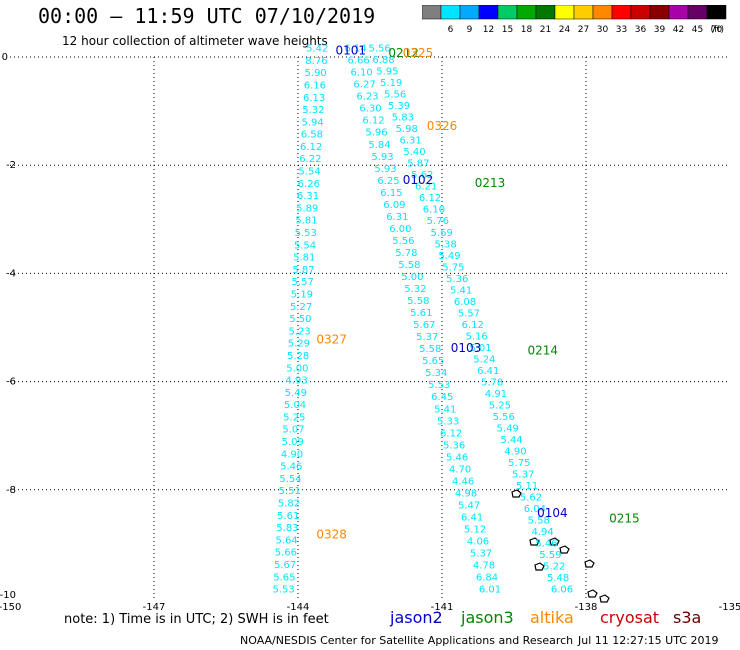  What do you see at coordinates (697, 30) in the screenshot?
I see `legend-label: 45` at bounding box center [697, 30].